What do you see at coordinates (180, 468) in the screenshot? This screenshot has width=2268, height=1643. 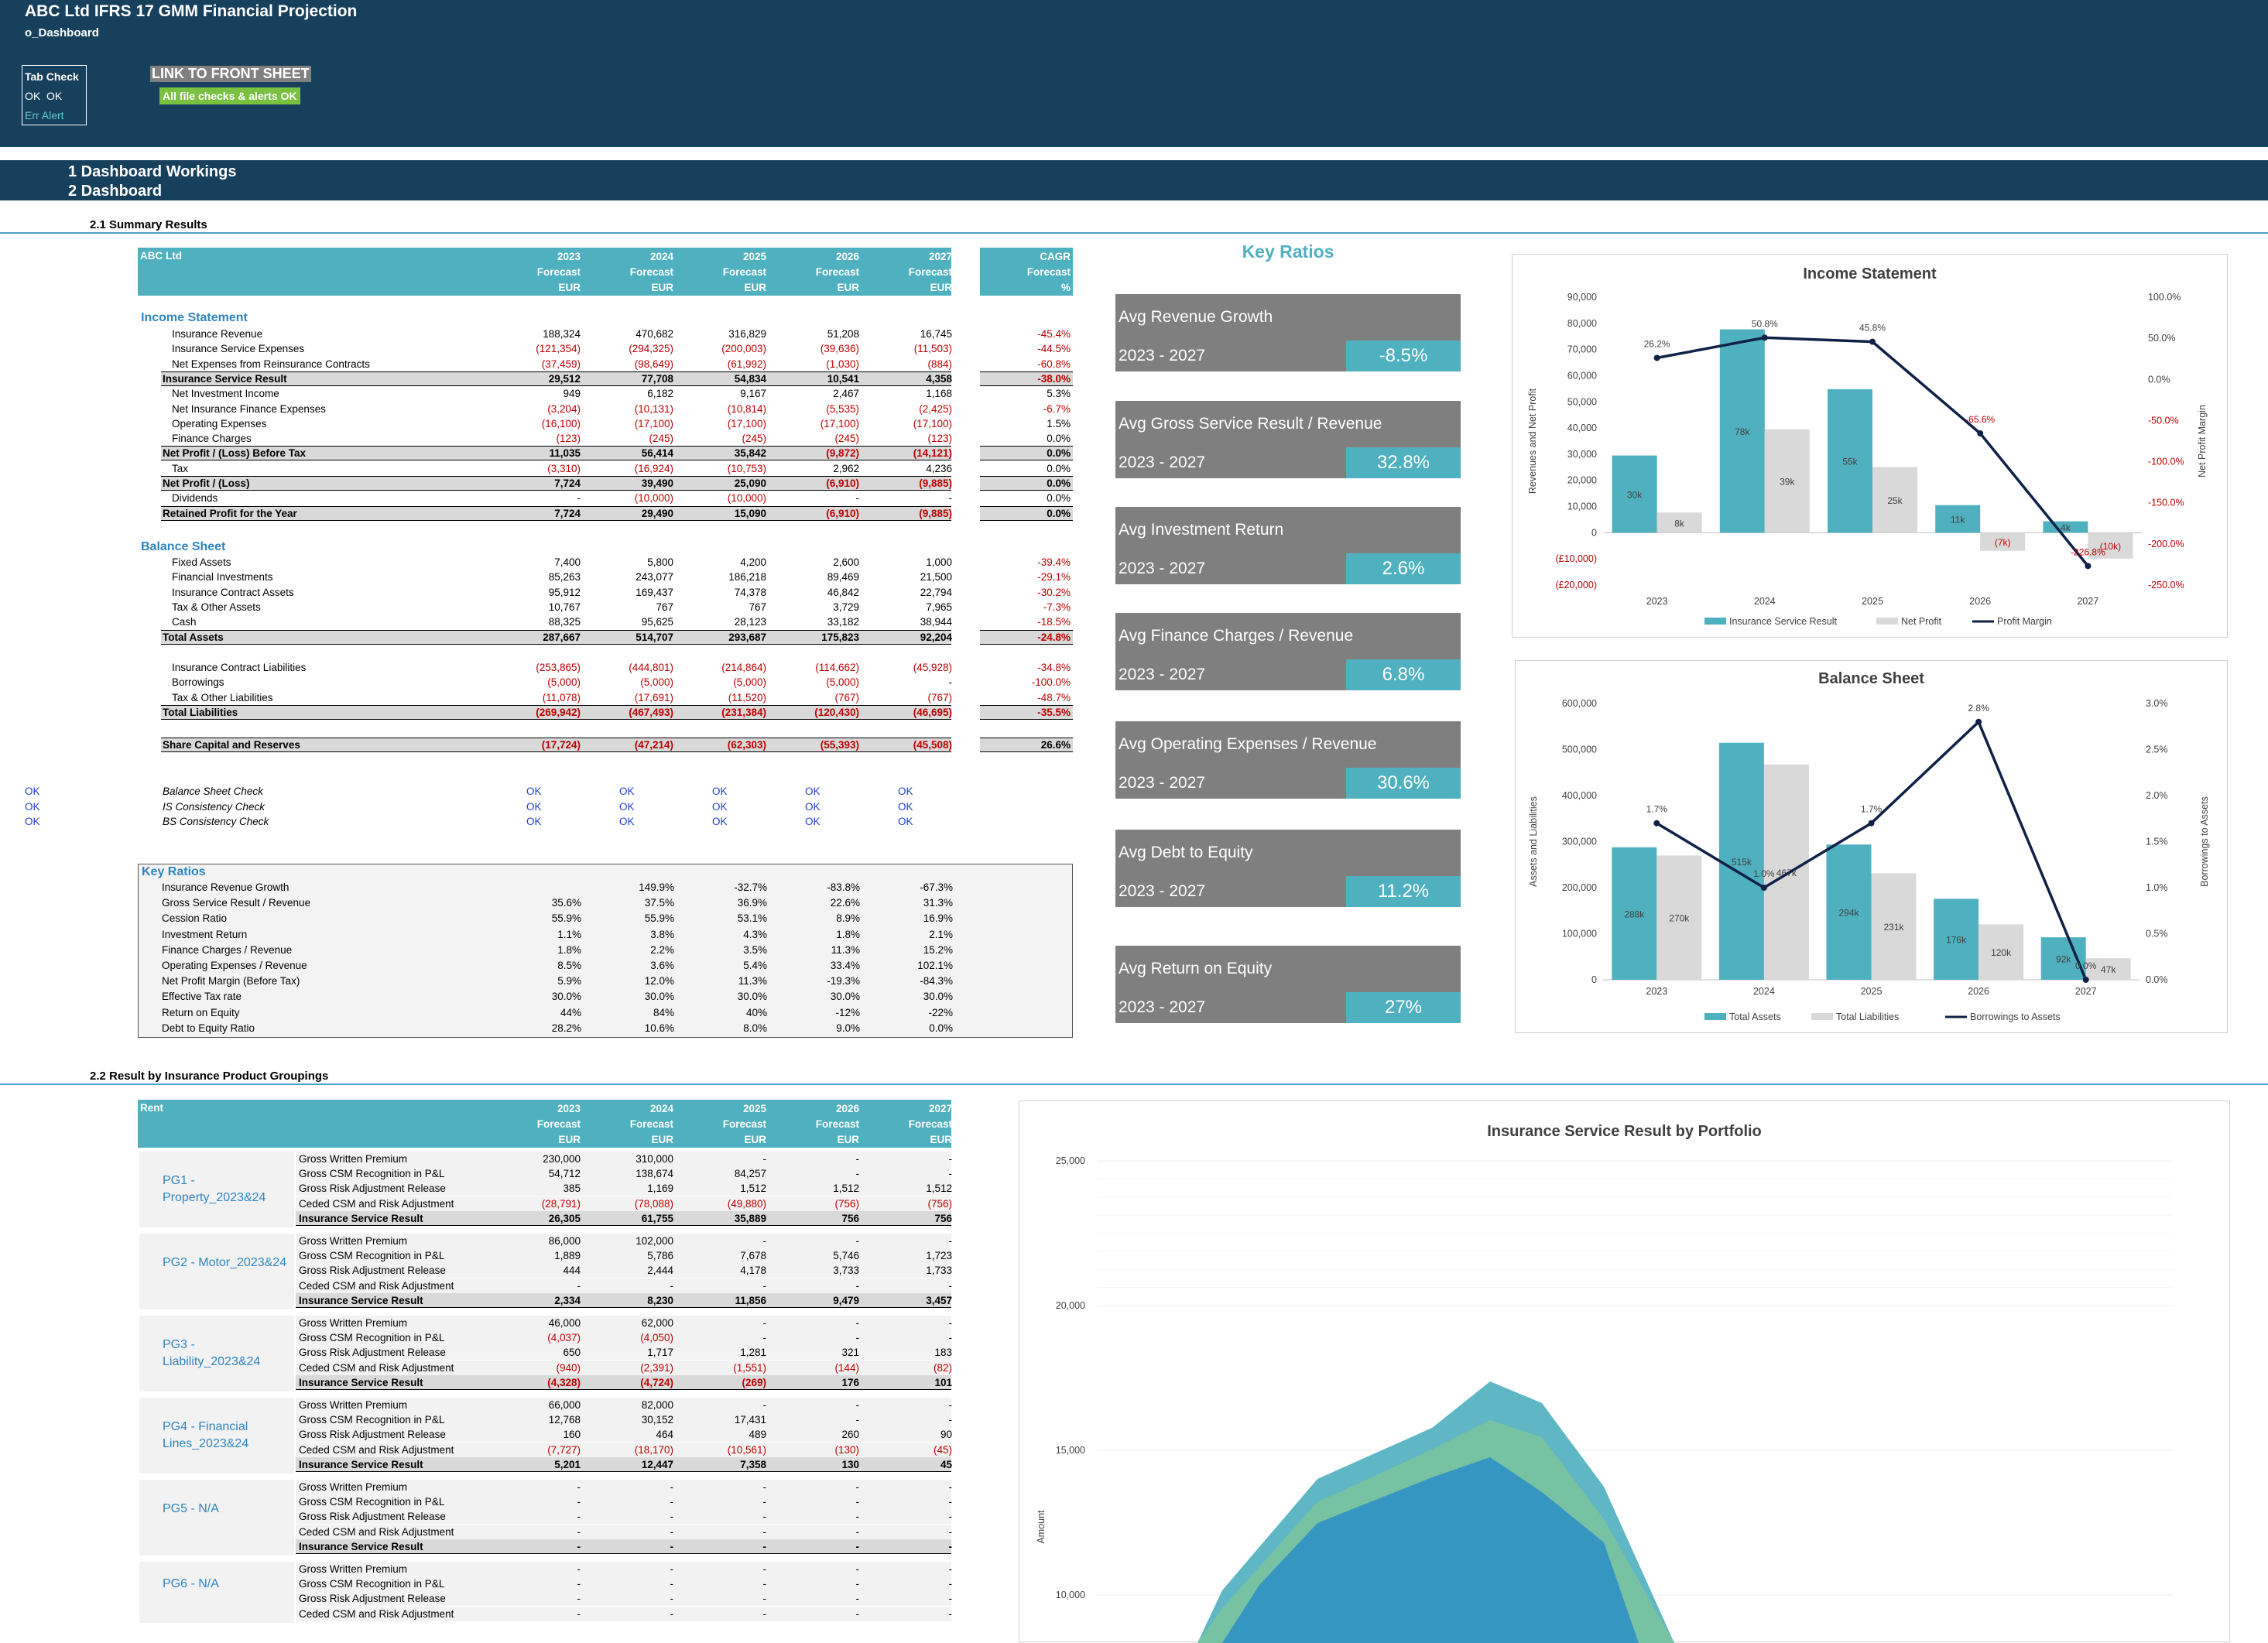 I see `row-label: Tax` at bounding box center [180, 468].